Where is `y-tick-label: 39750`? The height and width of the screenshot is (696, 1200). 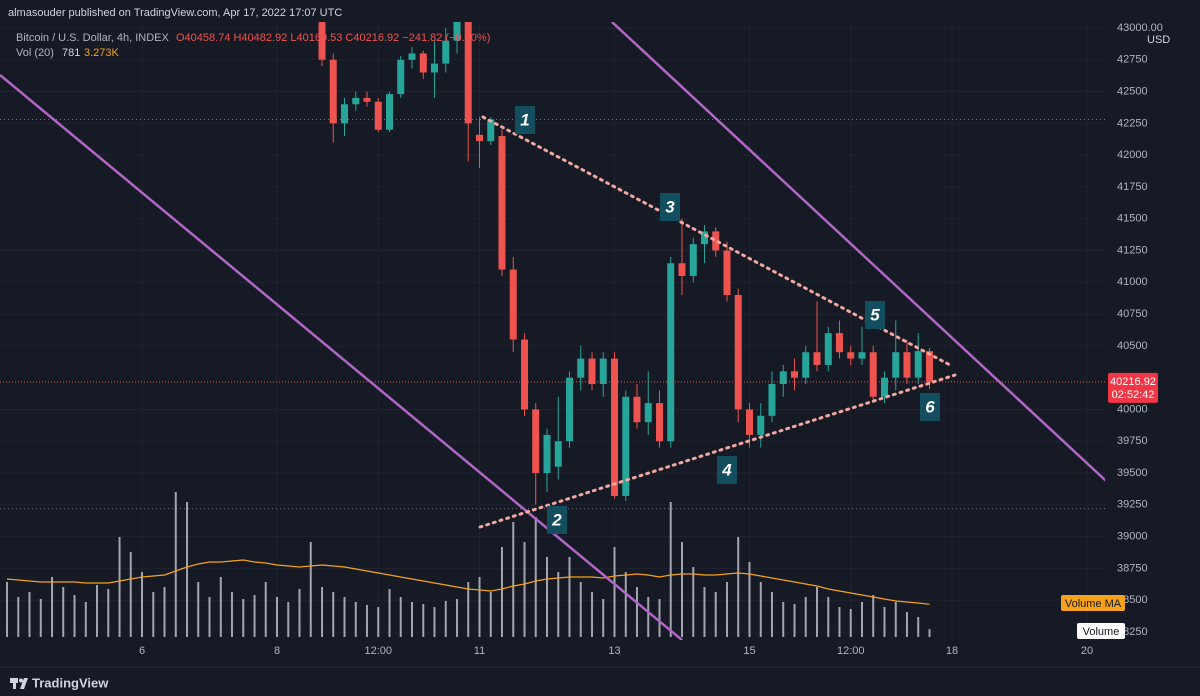 y-tick-label: 39750 is located at coordinates (1132, 441).